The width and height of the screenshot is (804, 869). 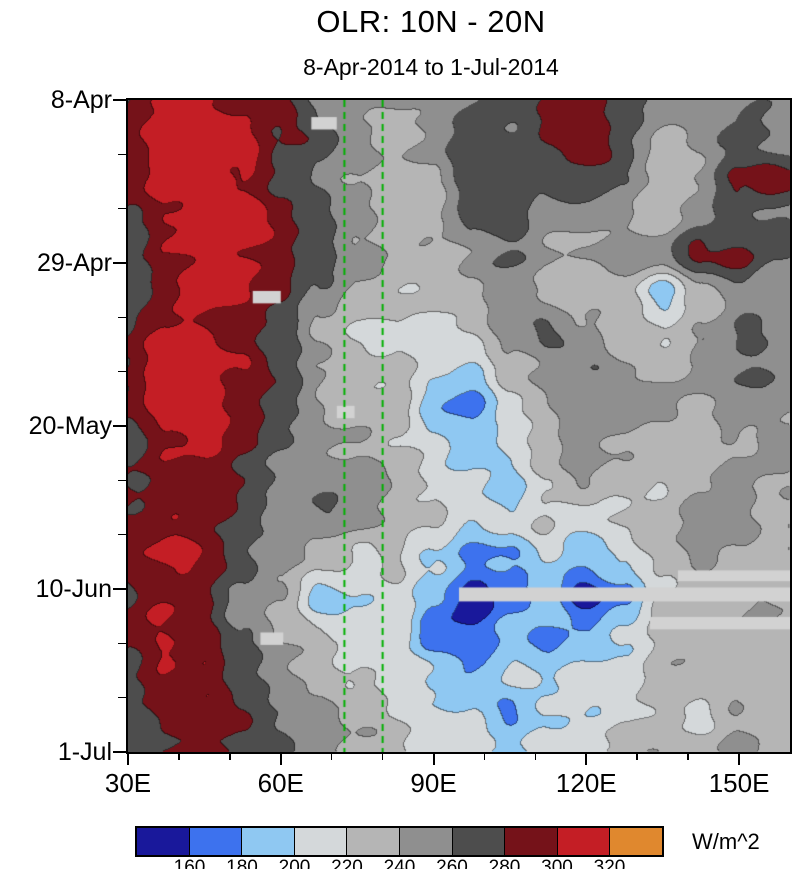 What do you see at coordinates (294, 863) in the screenshot?
I see `colorbar-tick-label: 200` at bounding box center [294, 863].